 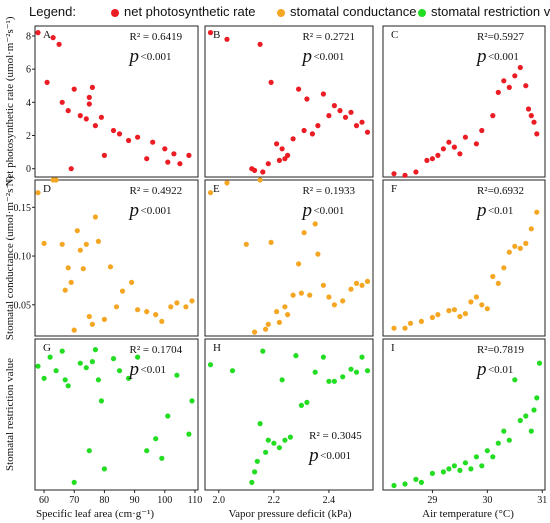 What do you see at coordinates (164, 500) in the screenshot?
I see `panel-g-x-tick-label: 100` at bounding box center [164, 500].